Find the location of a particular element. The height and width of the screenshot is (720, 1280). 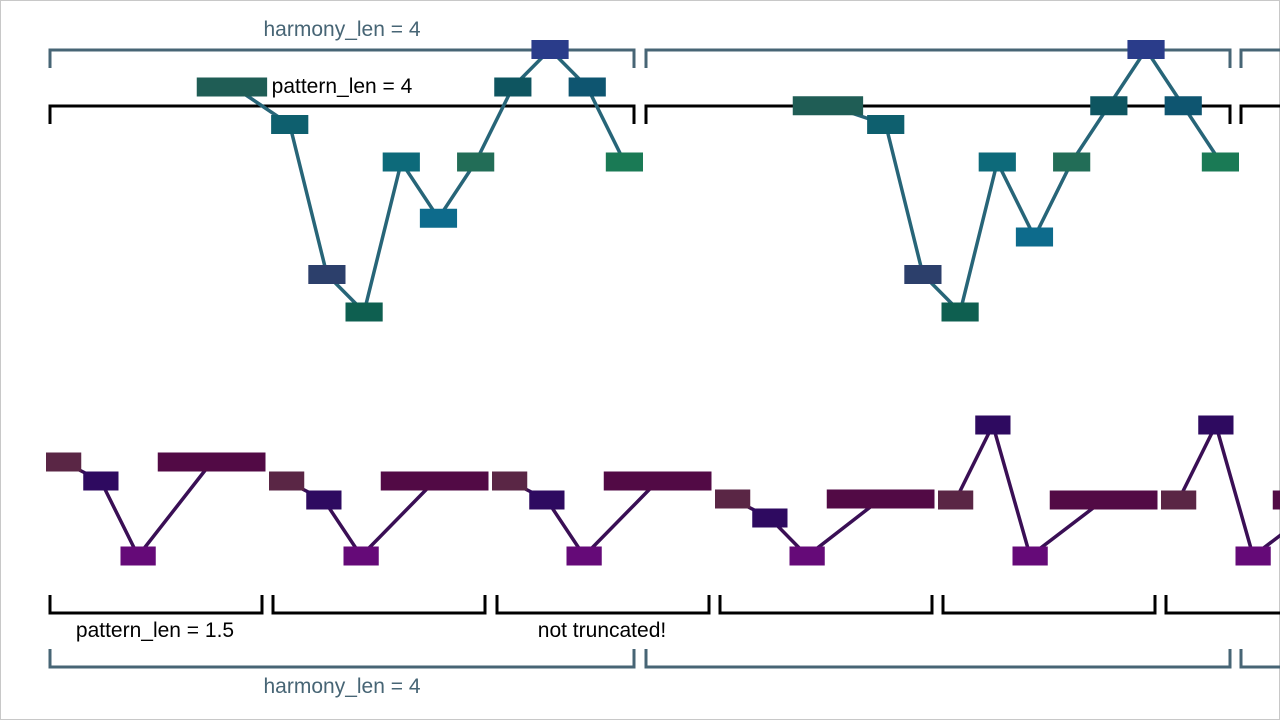

melody-contour-line is located at coordinates (1025, 181).